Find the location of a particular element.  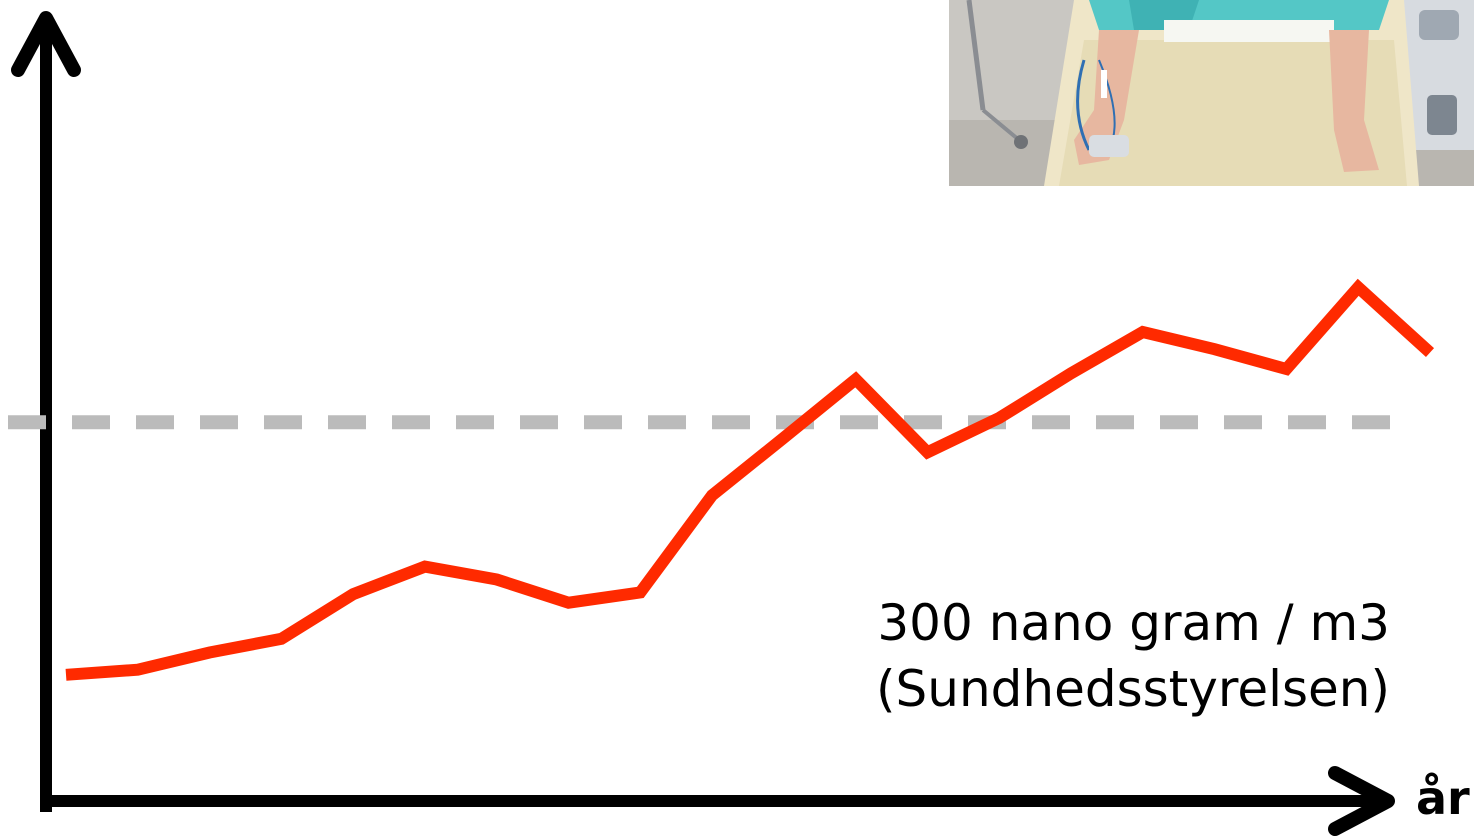

x-axis-label: år is located at coordinates (1443, 798).